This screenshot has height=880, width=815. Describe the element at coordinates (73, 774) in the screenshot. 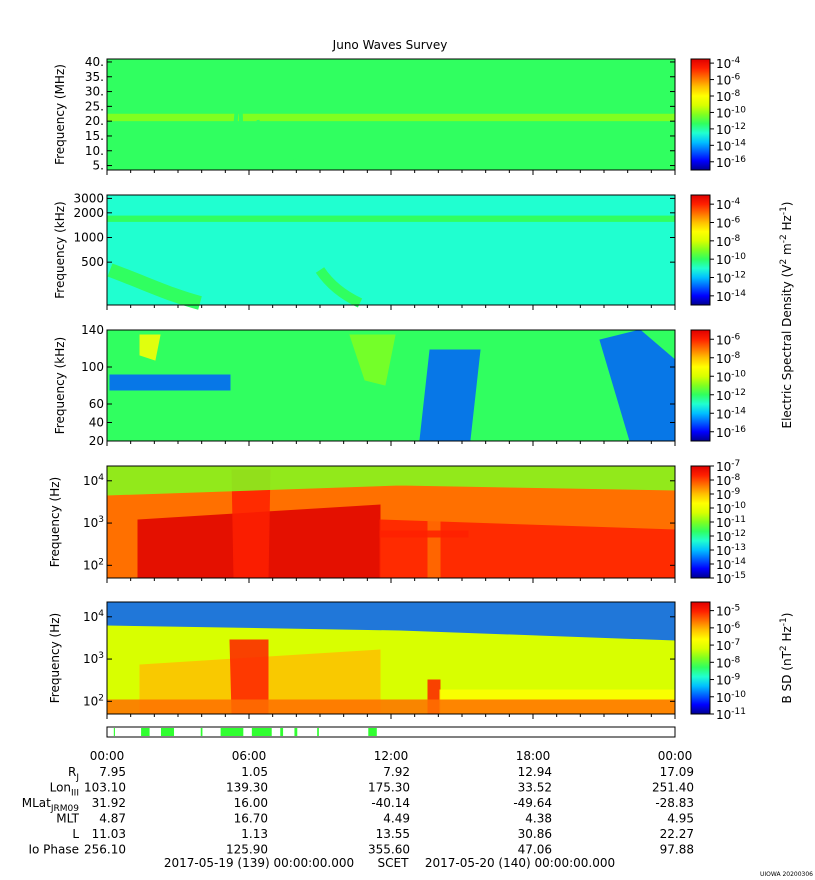

I see `ephemeris-row-label: RJ` at that location.